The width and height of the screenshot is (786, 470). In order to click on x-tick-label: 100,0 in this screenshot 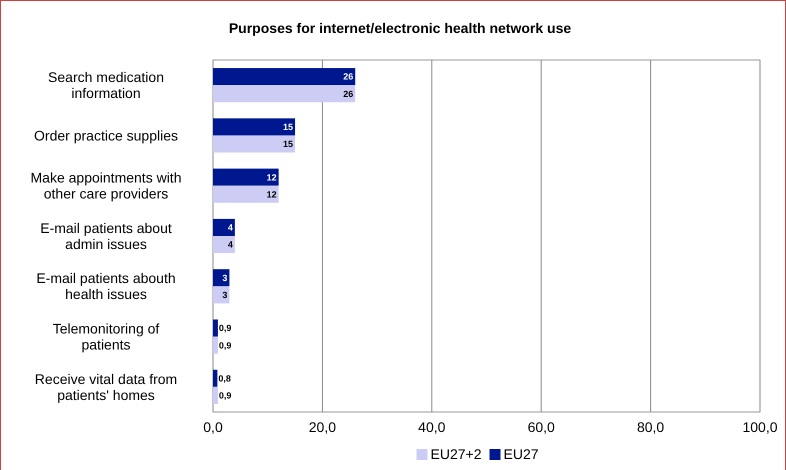, I will do `click(760, 427)`.